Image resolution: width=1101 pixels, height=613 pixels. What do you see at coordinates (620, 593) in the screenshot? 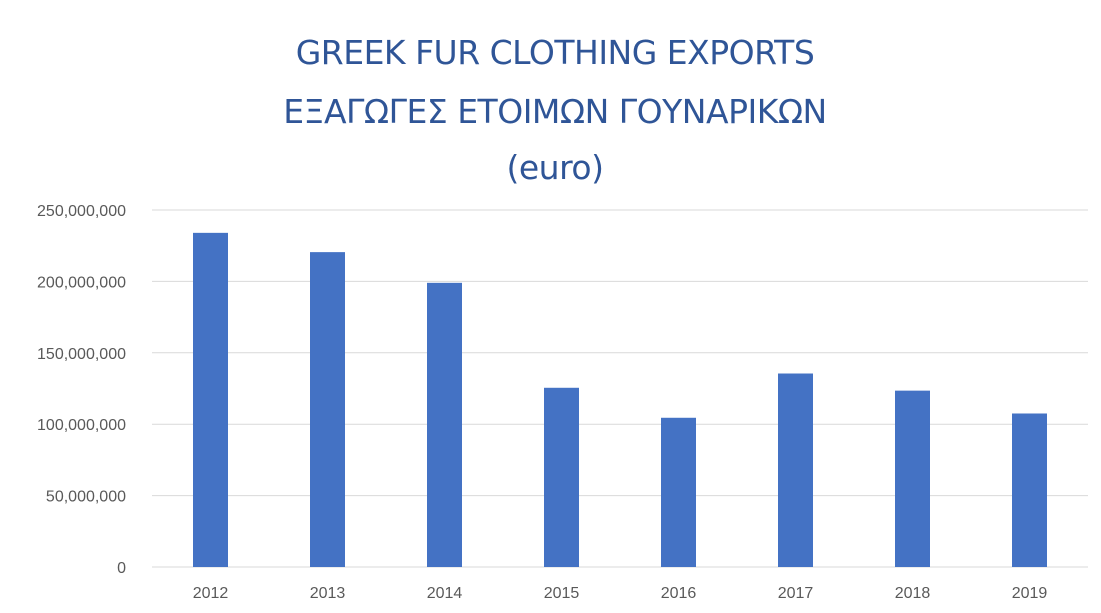
I see `x-axis-tick-labels: 2012 2013 2014 2015 2016 2017 2018 2019` at bounding box center [620, 593].